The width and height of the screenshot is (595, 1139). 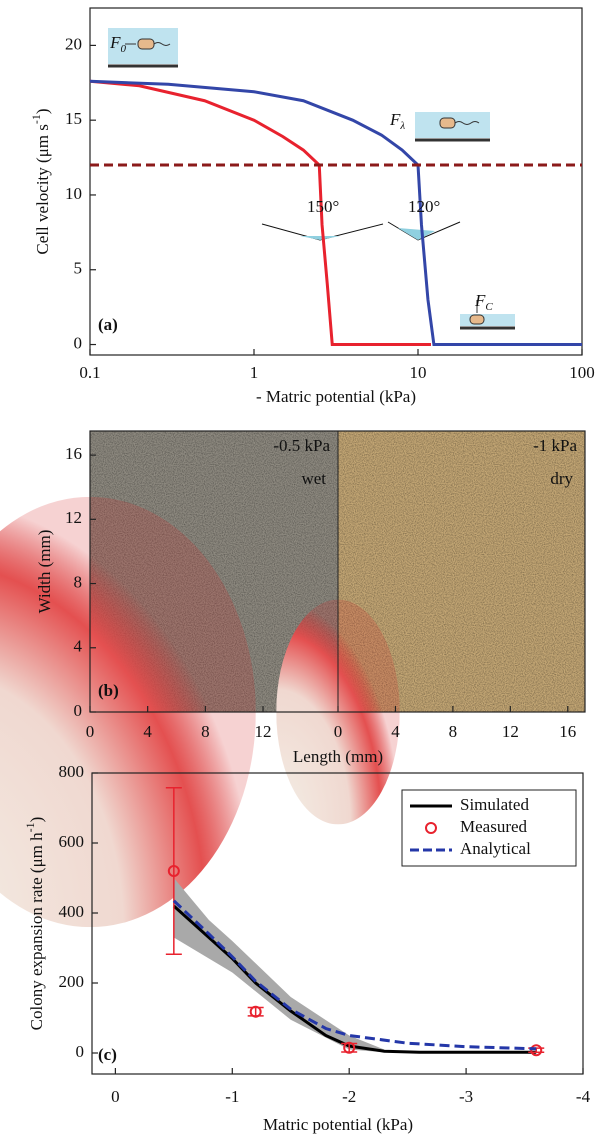 I want to click on y-tick-label: 16, so click(x=73, y=453).